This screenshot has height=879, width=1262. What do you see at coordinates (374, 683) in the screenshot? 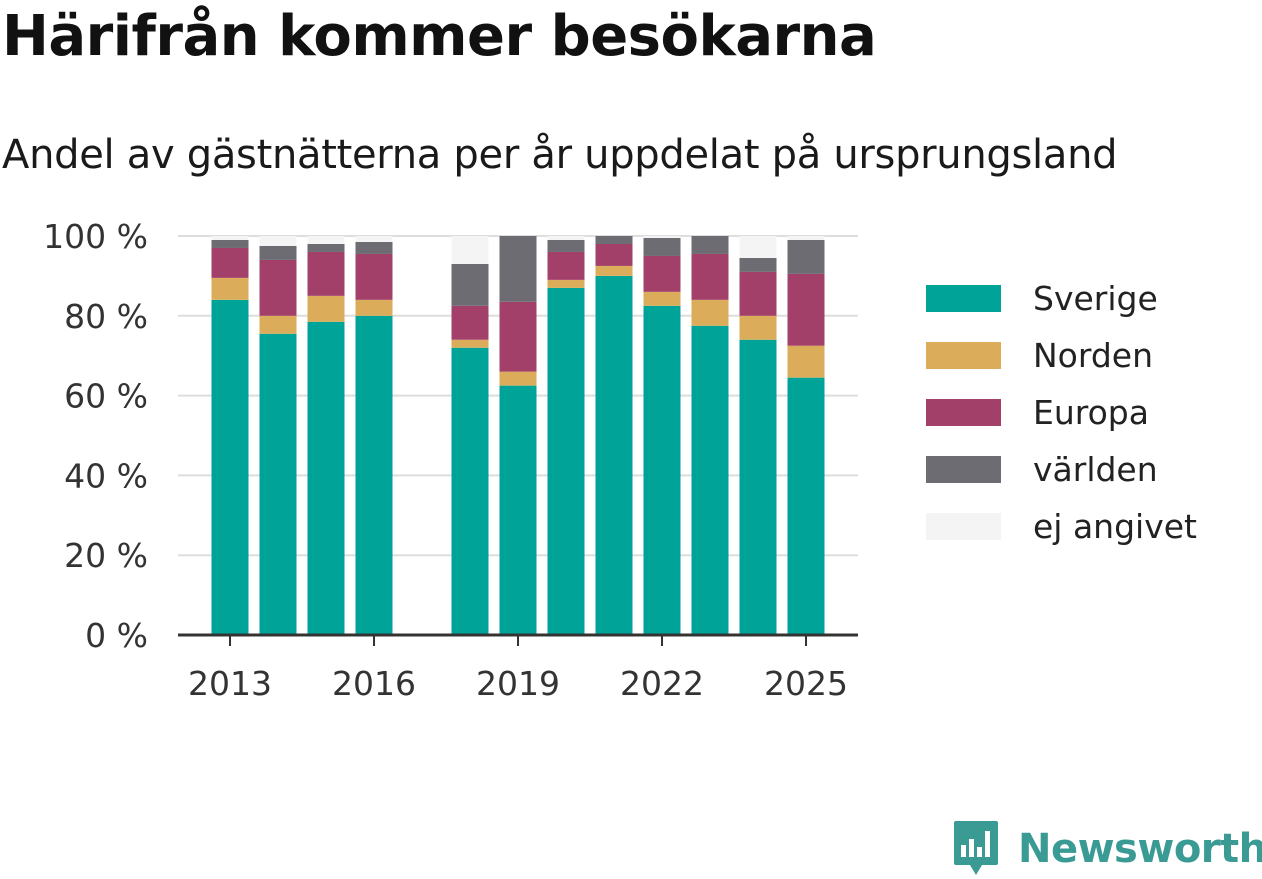
I see `x-tick-label: 2016` at bounding box center [374, 683].